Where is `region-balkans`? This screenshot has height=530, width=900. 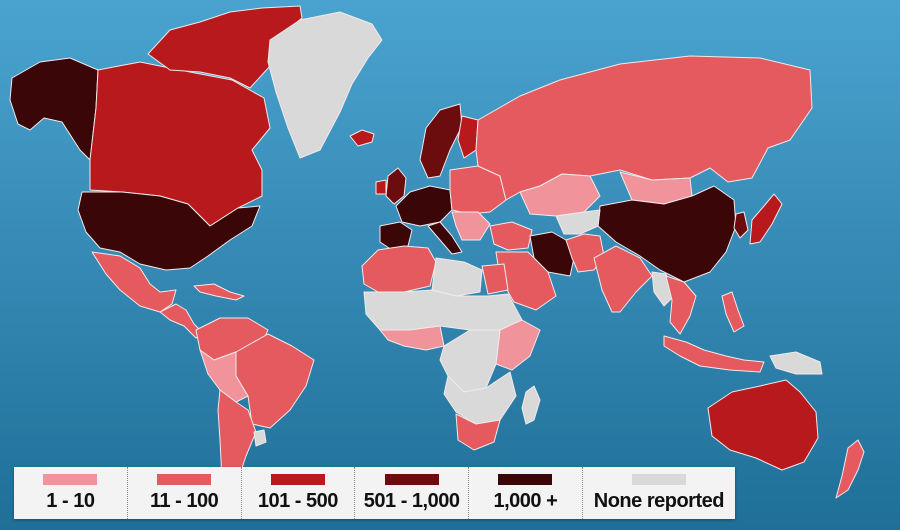
region-balkans is located at coordinates (471, 226).